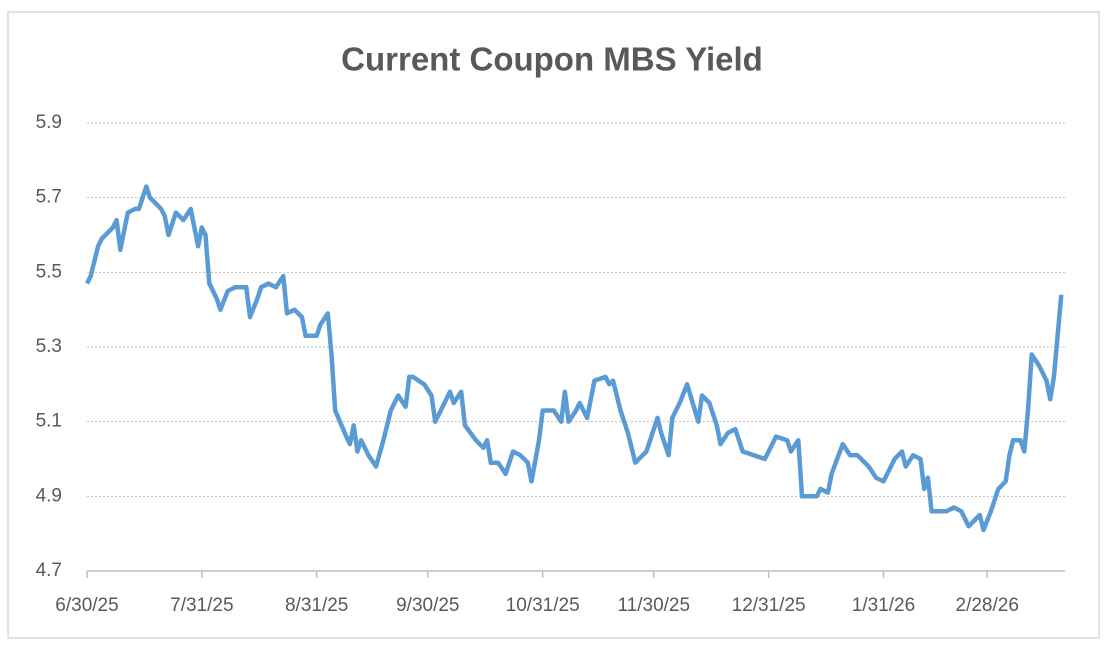 The width and height of the screenshot is (1108, 646). Describe the element at coordinates (883, 605) in the screenshot. I see `x-tick-label: 1/31/26` at that location.